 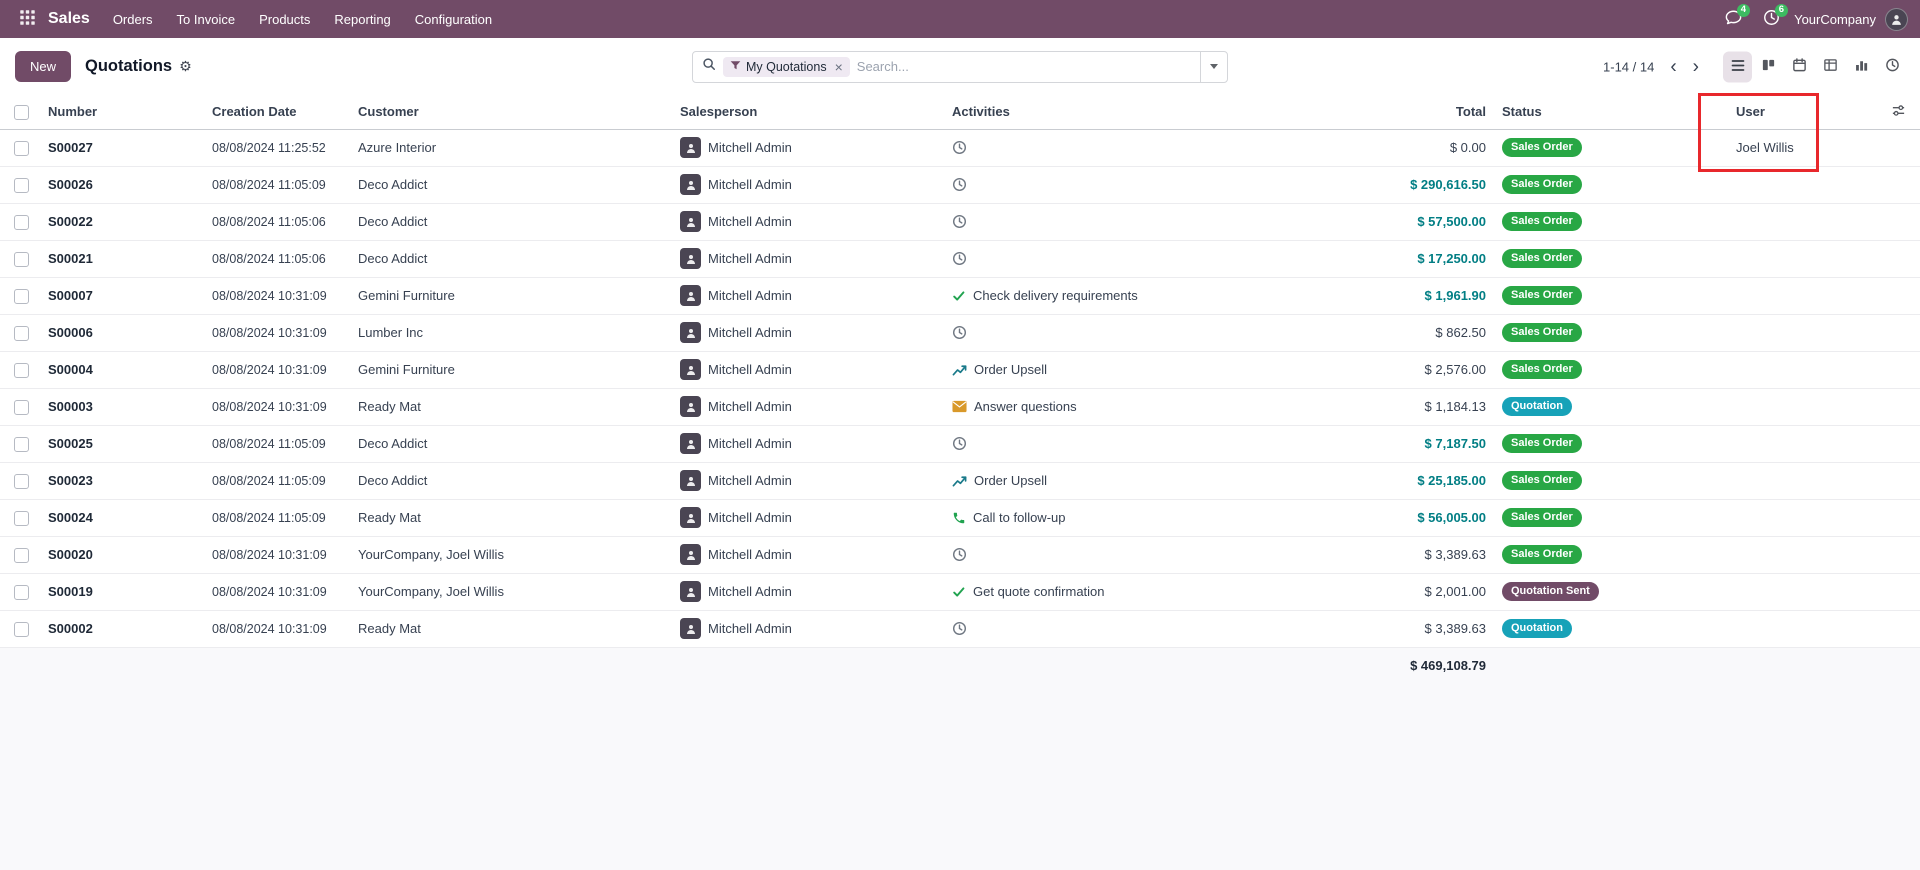 What do you see at coordinates (1851, 19) in the screenshot?
I see `user-menu-button: YourCompany` at bounding box center [1851, 19].